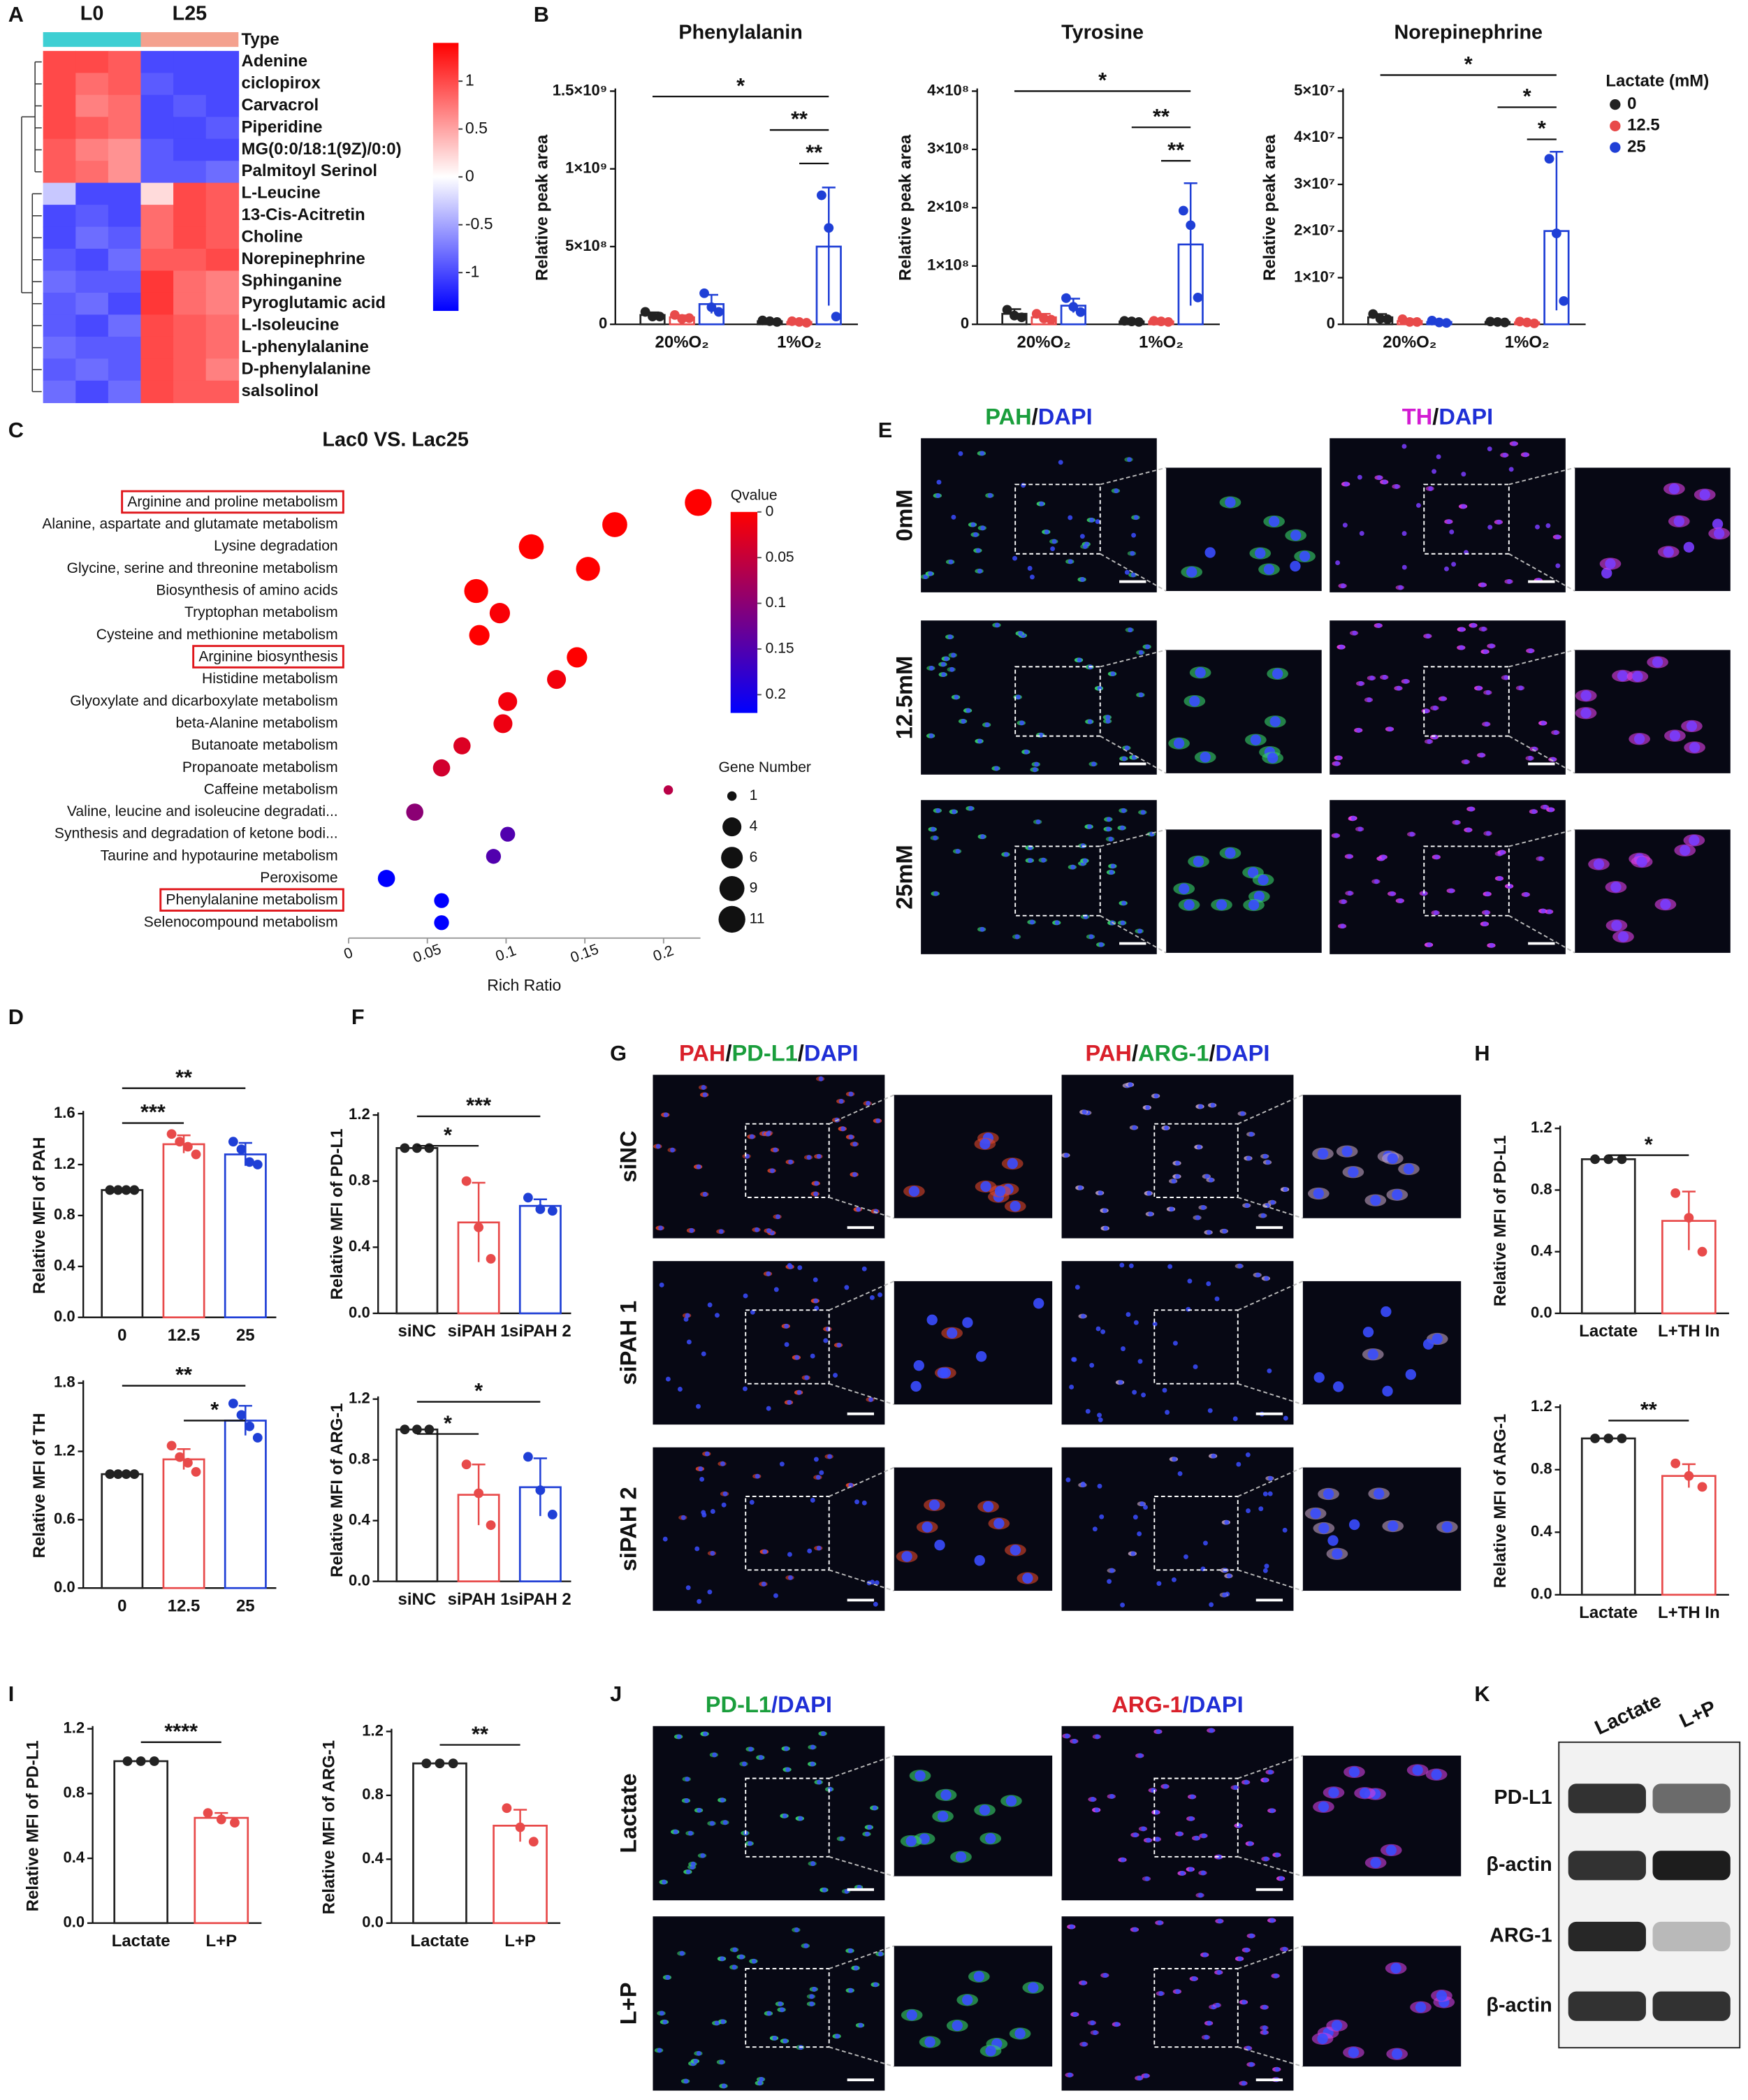 Image resolution: width=1748 pixels, height=2100 pixels. Describe the element at coordinates (1409, 342) in the screenshot. I see `x-tick-label: 20%O₂` at that location.